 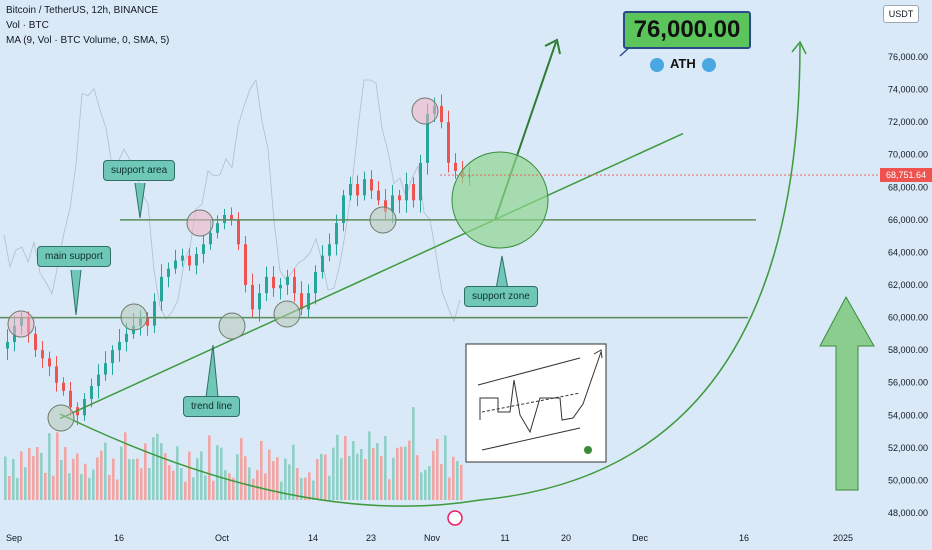 I want to click on currency-button: USDT, so click(x=901, y=14).